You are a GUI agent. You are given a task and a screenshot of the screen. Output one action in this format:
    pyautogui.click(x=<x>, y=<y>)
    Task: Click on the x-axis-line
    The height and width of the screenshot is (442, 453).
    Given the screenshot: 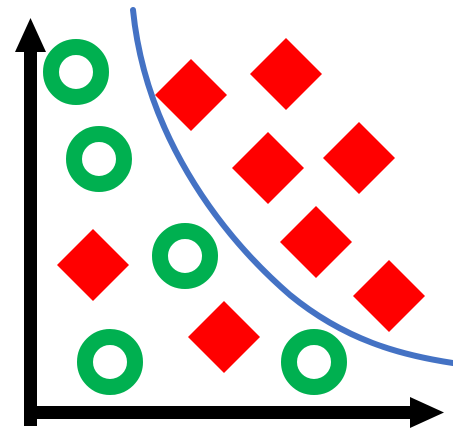 What is the action you would take?
    pyautogui.click(x=221, y=412)
    